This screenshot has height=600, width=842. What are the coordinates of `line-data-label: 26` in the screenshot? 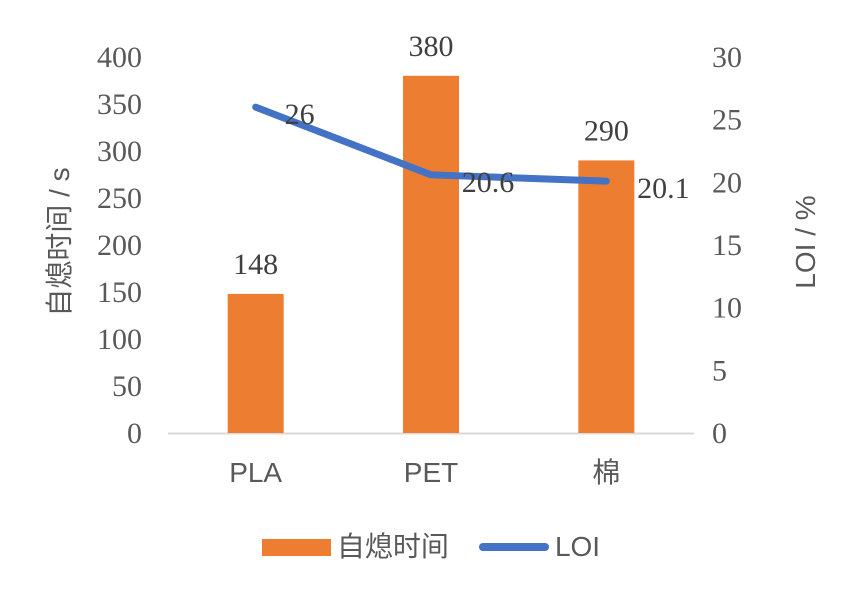 It's located at (300, 114).